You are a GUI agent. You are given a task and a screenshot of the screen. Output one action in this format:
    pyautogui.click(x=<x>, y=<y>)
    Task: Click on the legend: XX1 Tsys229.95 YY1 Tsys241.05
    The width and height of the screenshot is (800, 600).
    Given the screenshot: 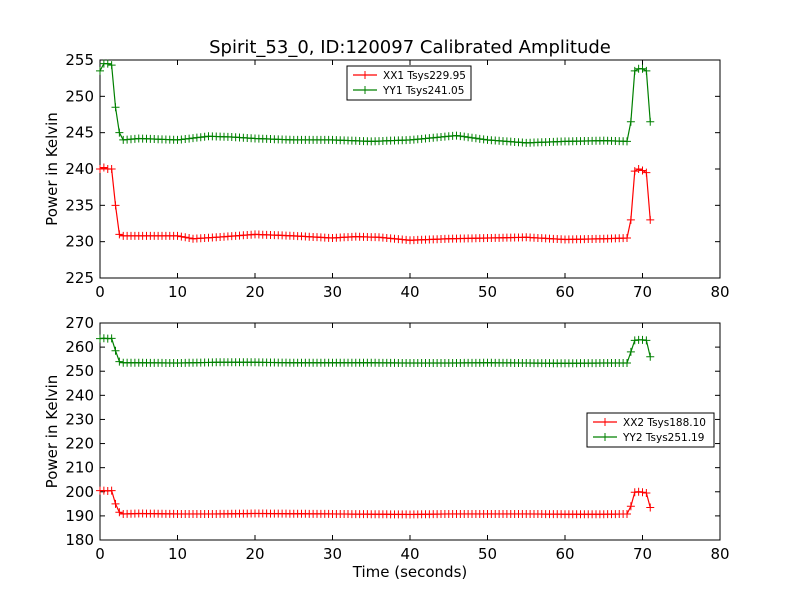 What is the action you would take?
    pyautogui.click(x=409, y=83)
    